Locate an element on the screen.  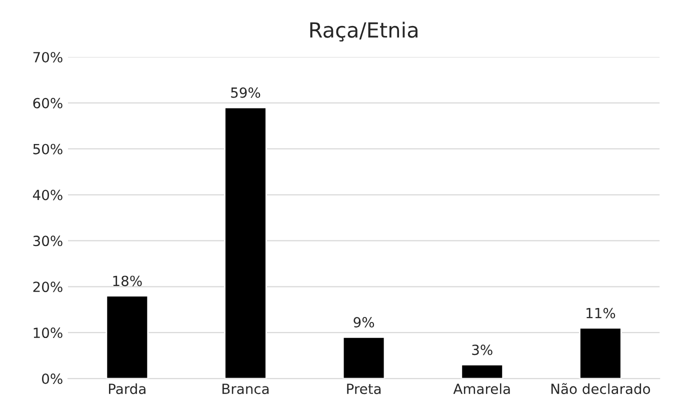
y-tick-label: 30% is located at coordinates (47, 241).